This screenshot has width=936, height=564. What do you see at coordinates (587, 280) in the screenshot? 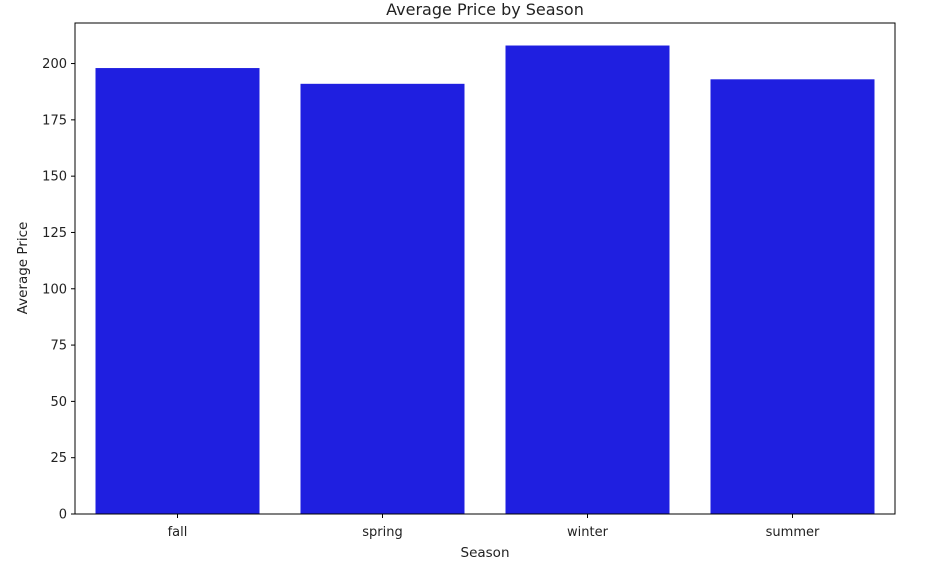
I see `bar-winter` at bounding box center [587, 280].